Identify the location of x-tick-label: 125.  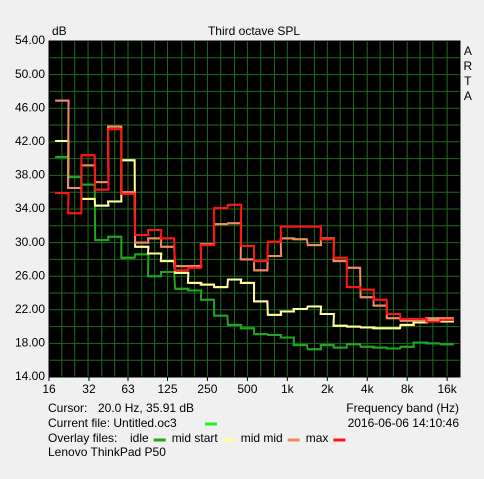
(167, 389).